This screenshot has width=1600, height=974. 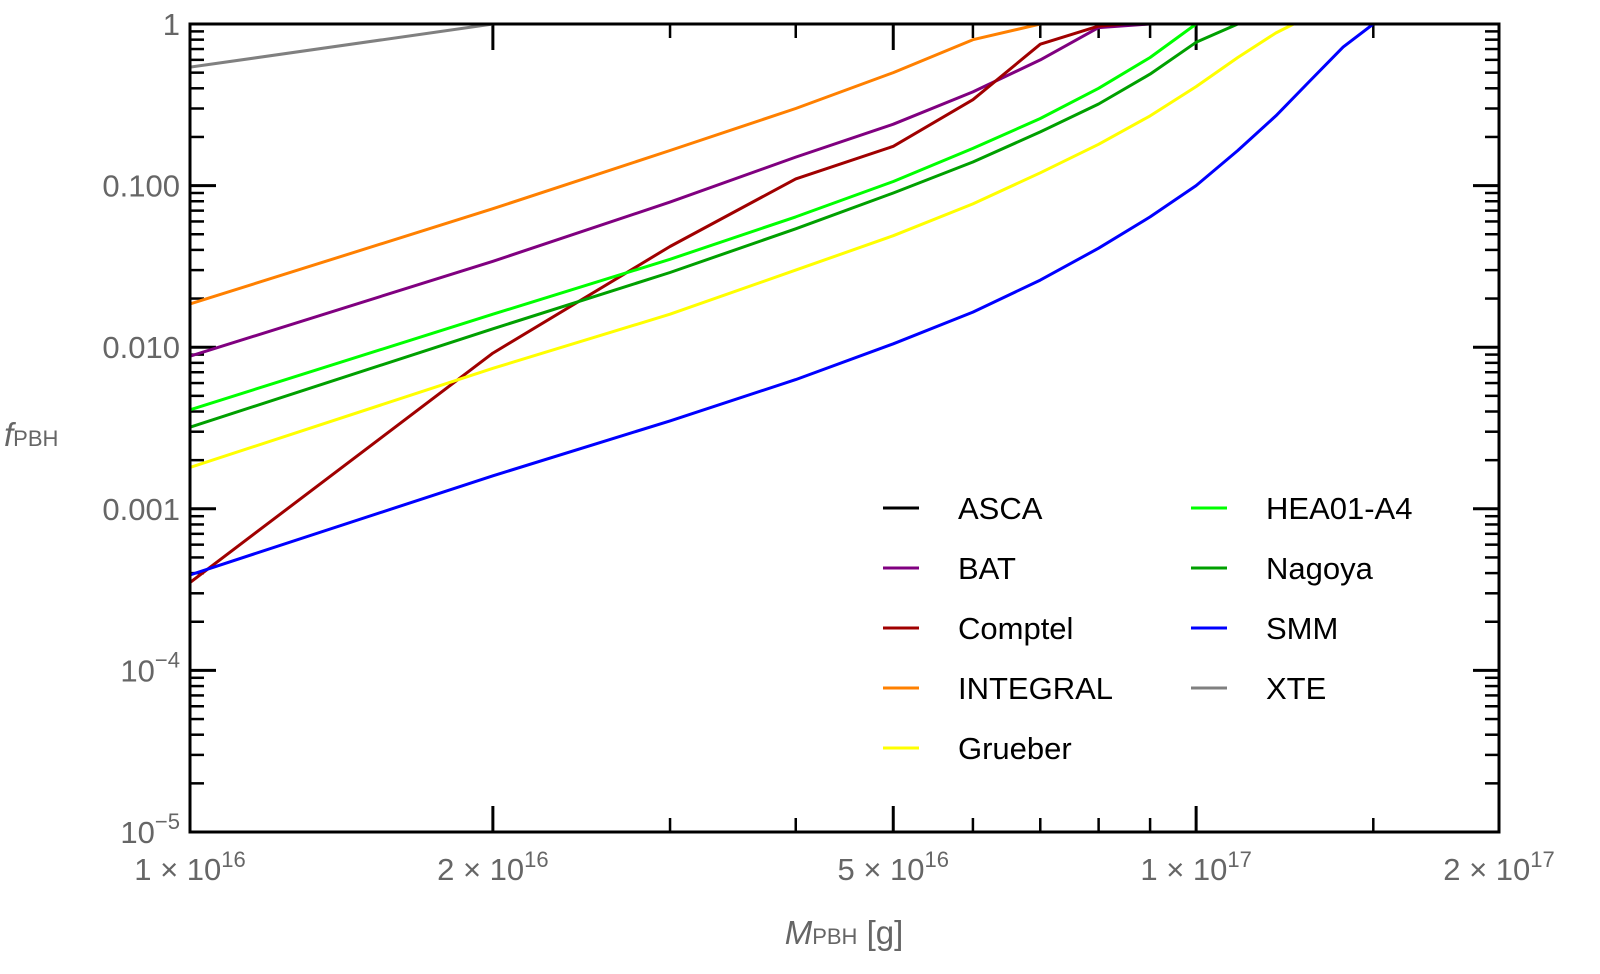 What do you see at coordinates (171, 24) in the screenshot?
I see `y-tick-label: 1` at bounding box center [171, 24].